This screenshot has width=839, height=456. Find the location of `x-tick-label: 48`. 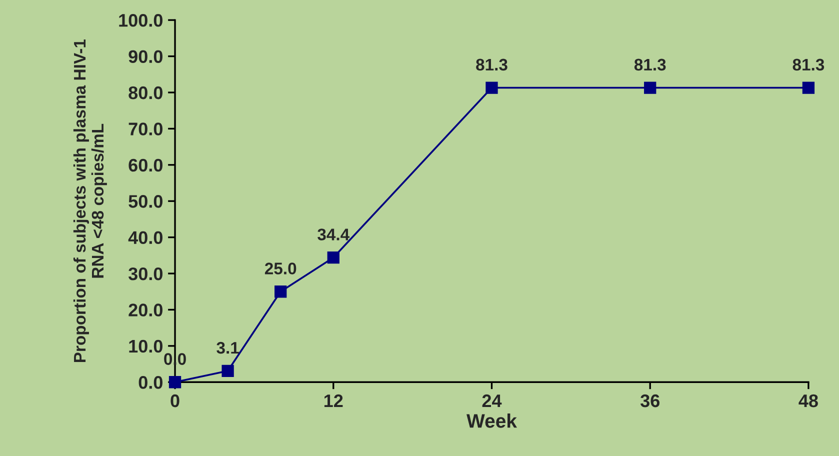

x-tick-label: 48 is located at coordinates (808, 401).